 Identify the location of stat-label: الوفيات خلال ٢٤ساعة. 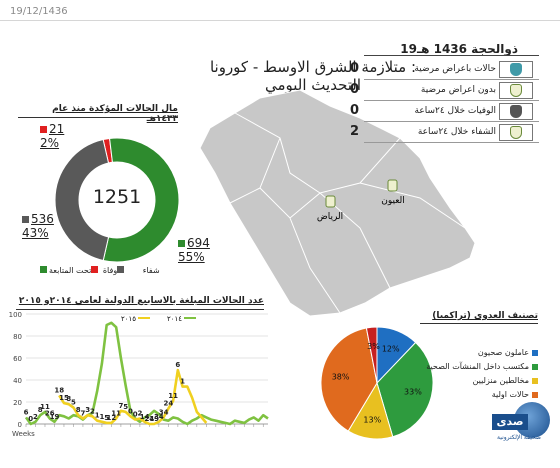
(455, 111).